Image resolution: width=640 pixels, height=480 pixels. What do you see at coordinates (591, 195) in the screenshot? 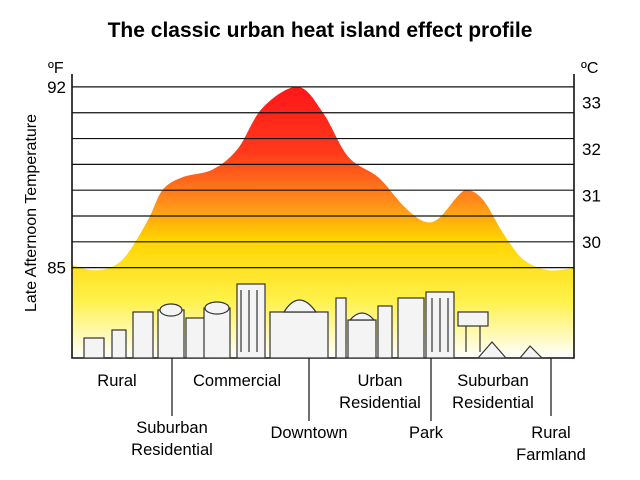
I see `right-tick-31: 31` at bounding box center [591, 195].